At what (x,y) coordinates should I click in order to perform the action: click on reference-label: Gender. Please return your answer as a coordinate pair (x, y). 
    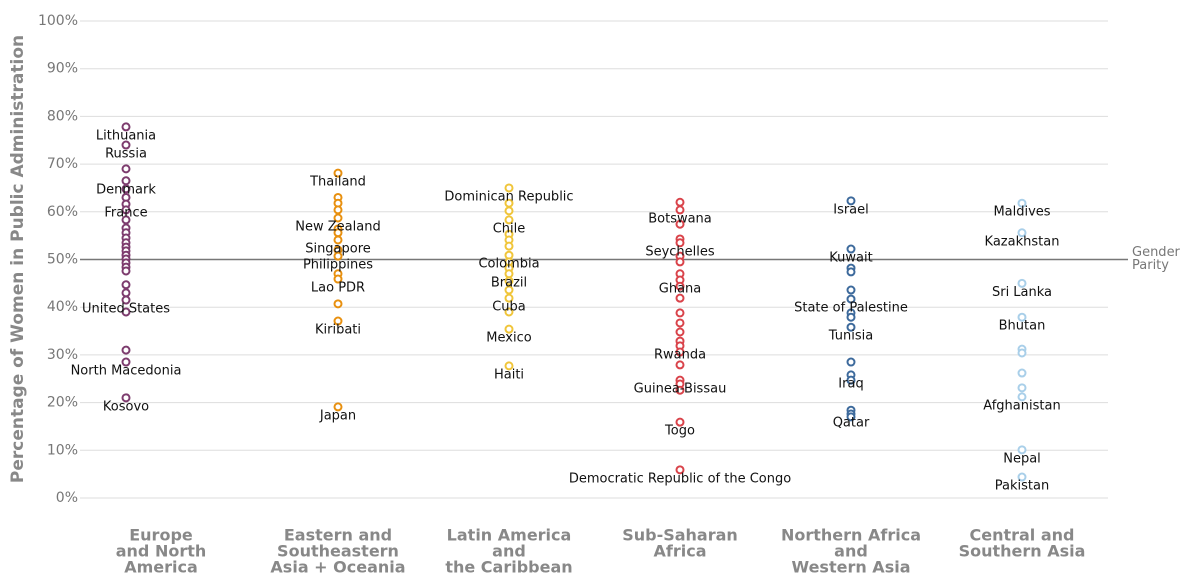
    Looking at the image, I should click on (1156, 252).